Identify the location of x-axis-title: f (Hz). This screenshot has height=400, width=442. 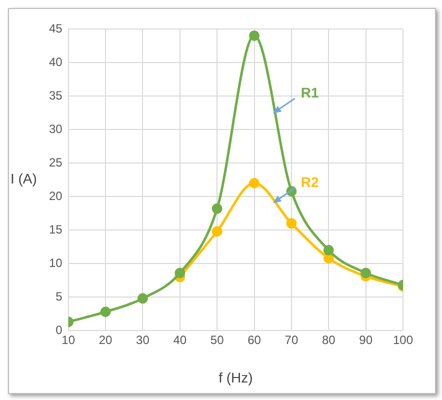
(235, 377).